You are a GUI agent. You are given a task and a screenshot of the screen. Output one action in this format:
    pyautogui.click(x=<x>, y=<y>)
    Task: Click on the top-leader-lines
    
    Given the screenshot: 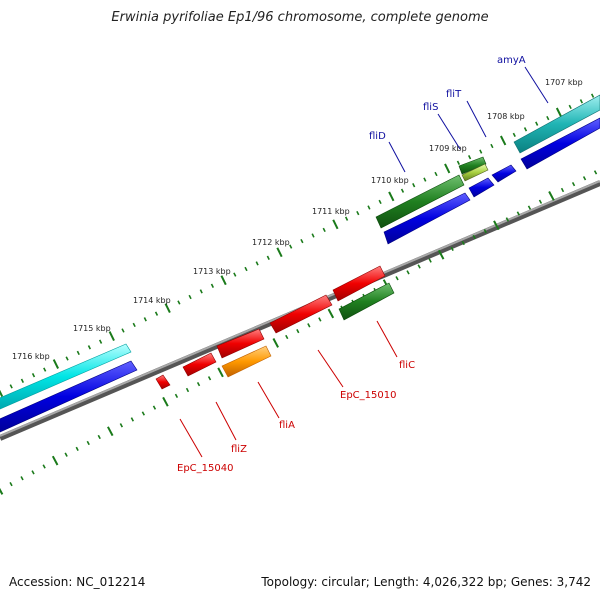 What is the action you would take?
    pyautogui.click(x=468, y=119)
    